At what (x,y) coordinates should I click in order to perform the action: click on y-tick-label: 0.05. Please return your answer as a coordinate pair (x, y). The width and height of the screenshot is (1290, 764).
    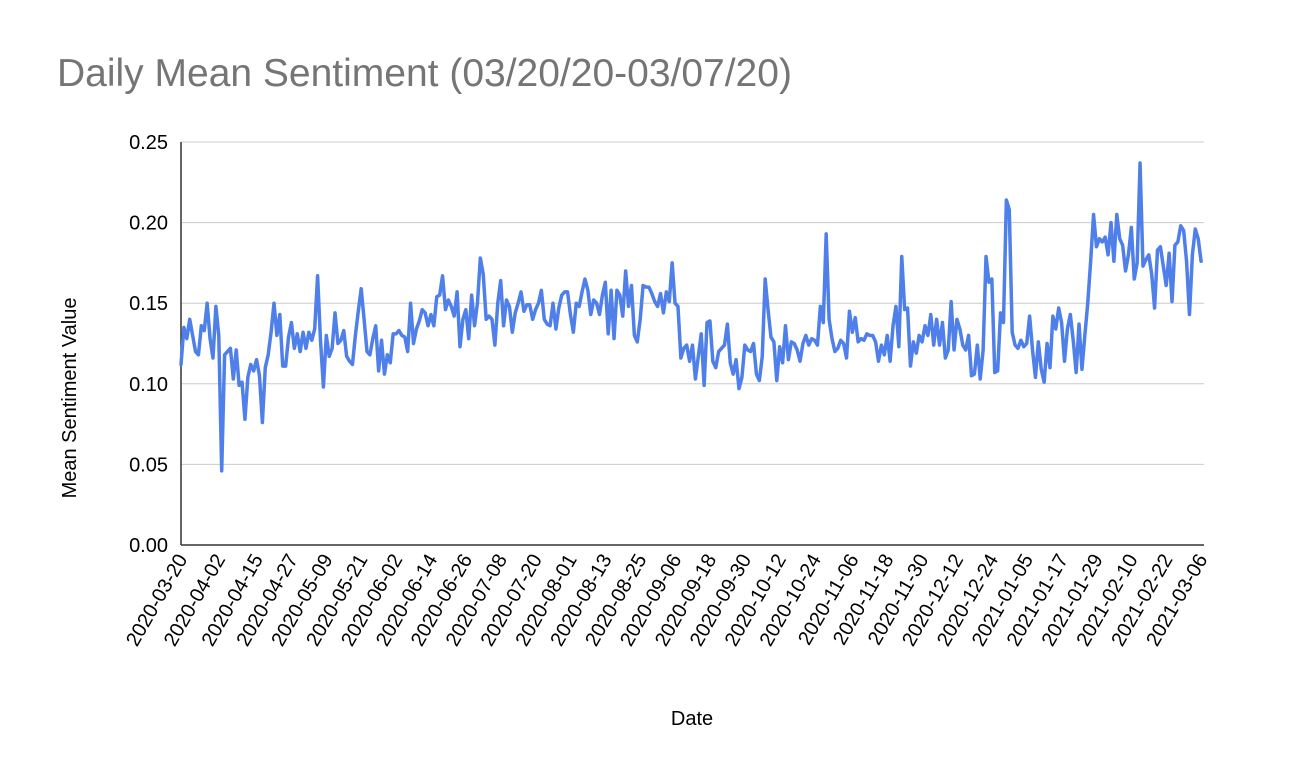
    Looking at the image, I should click on (148, 465).